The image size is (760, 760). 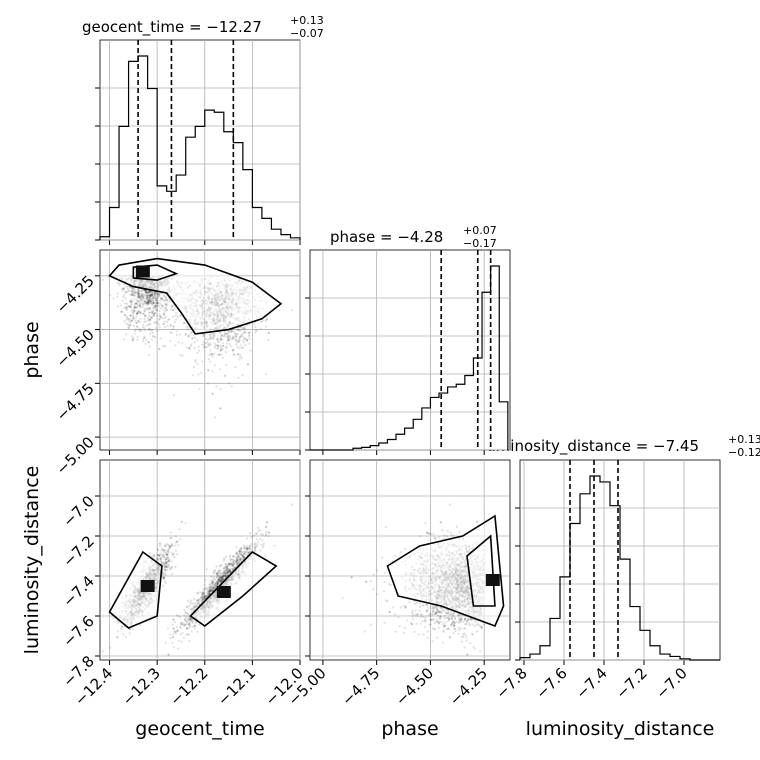 I want to click on hist-panel-phase, so click(x=408, y=352).